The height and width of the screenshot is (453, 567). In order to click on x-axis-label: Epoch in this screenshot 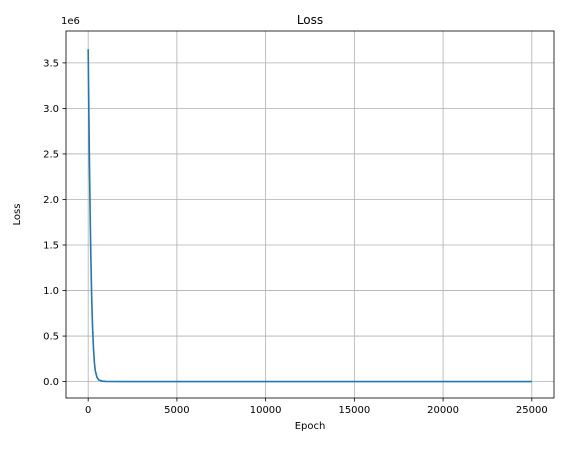, I will do `click(310, 426)`.